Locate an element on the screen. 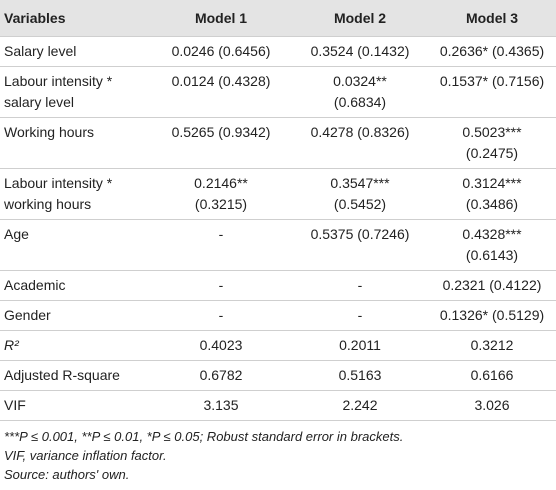 Image resolution: width=556 pixels, height=490 pixels. row-label: VIF is located at coordinates (75, 405).